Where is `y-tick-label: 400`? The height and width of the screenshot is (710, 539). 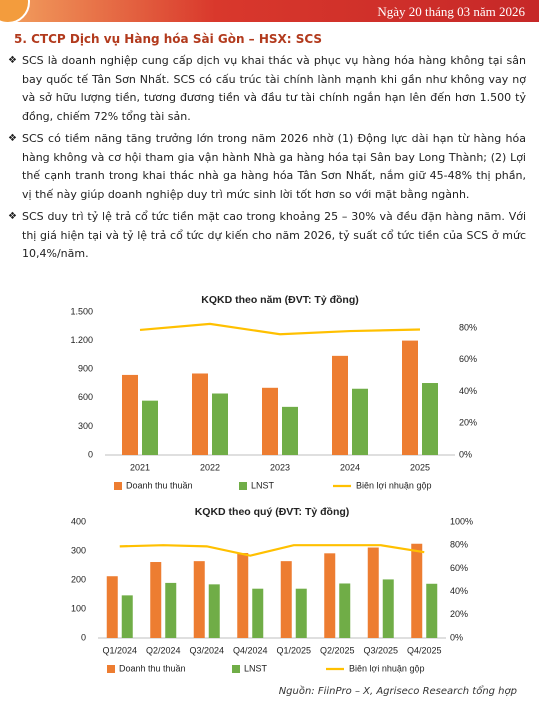
y-tick-label: 400 is located at coordinates (78, 521).